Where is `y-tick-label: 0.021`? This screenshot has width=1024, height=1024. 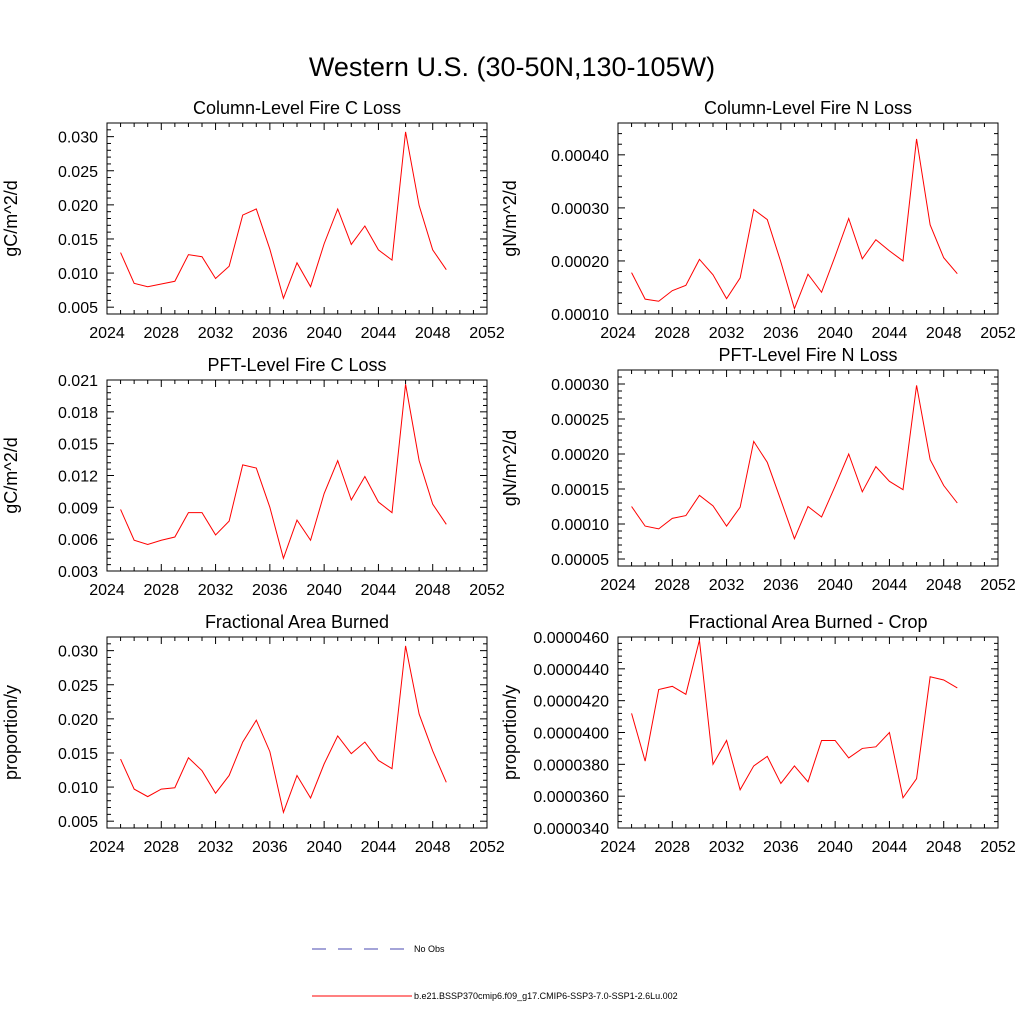 y-tick-label: 0.021 is located at coordinates (78, 381).